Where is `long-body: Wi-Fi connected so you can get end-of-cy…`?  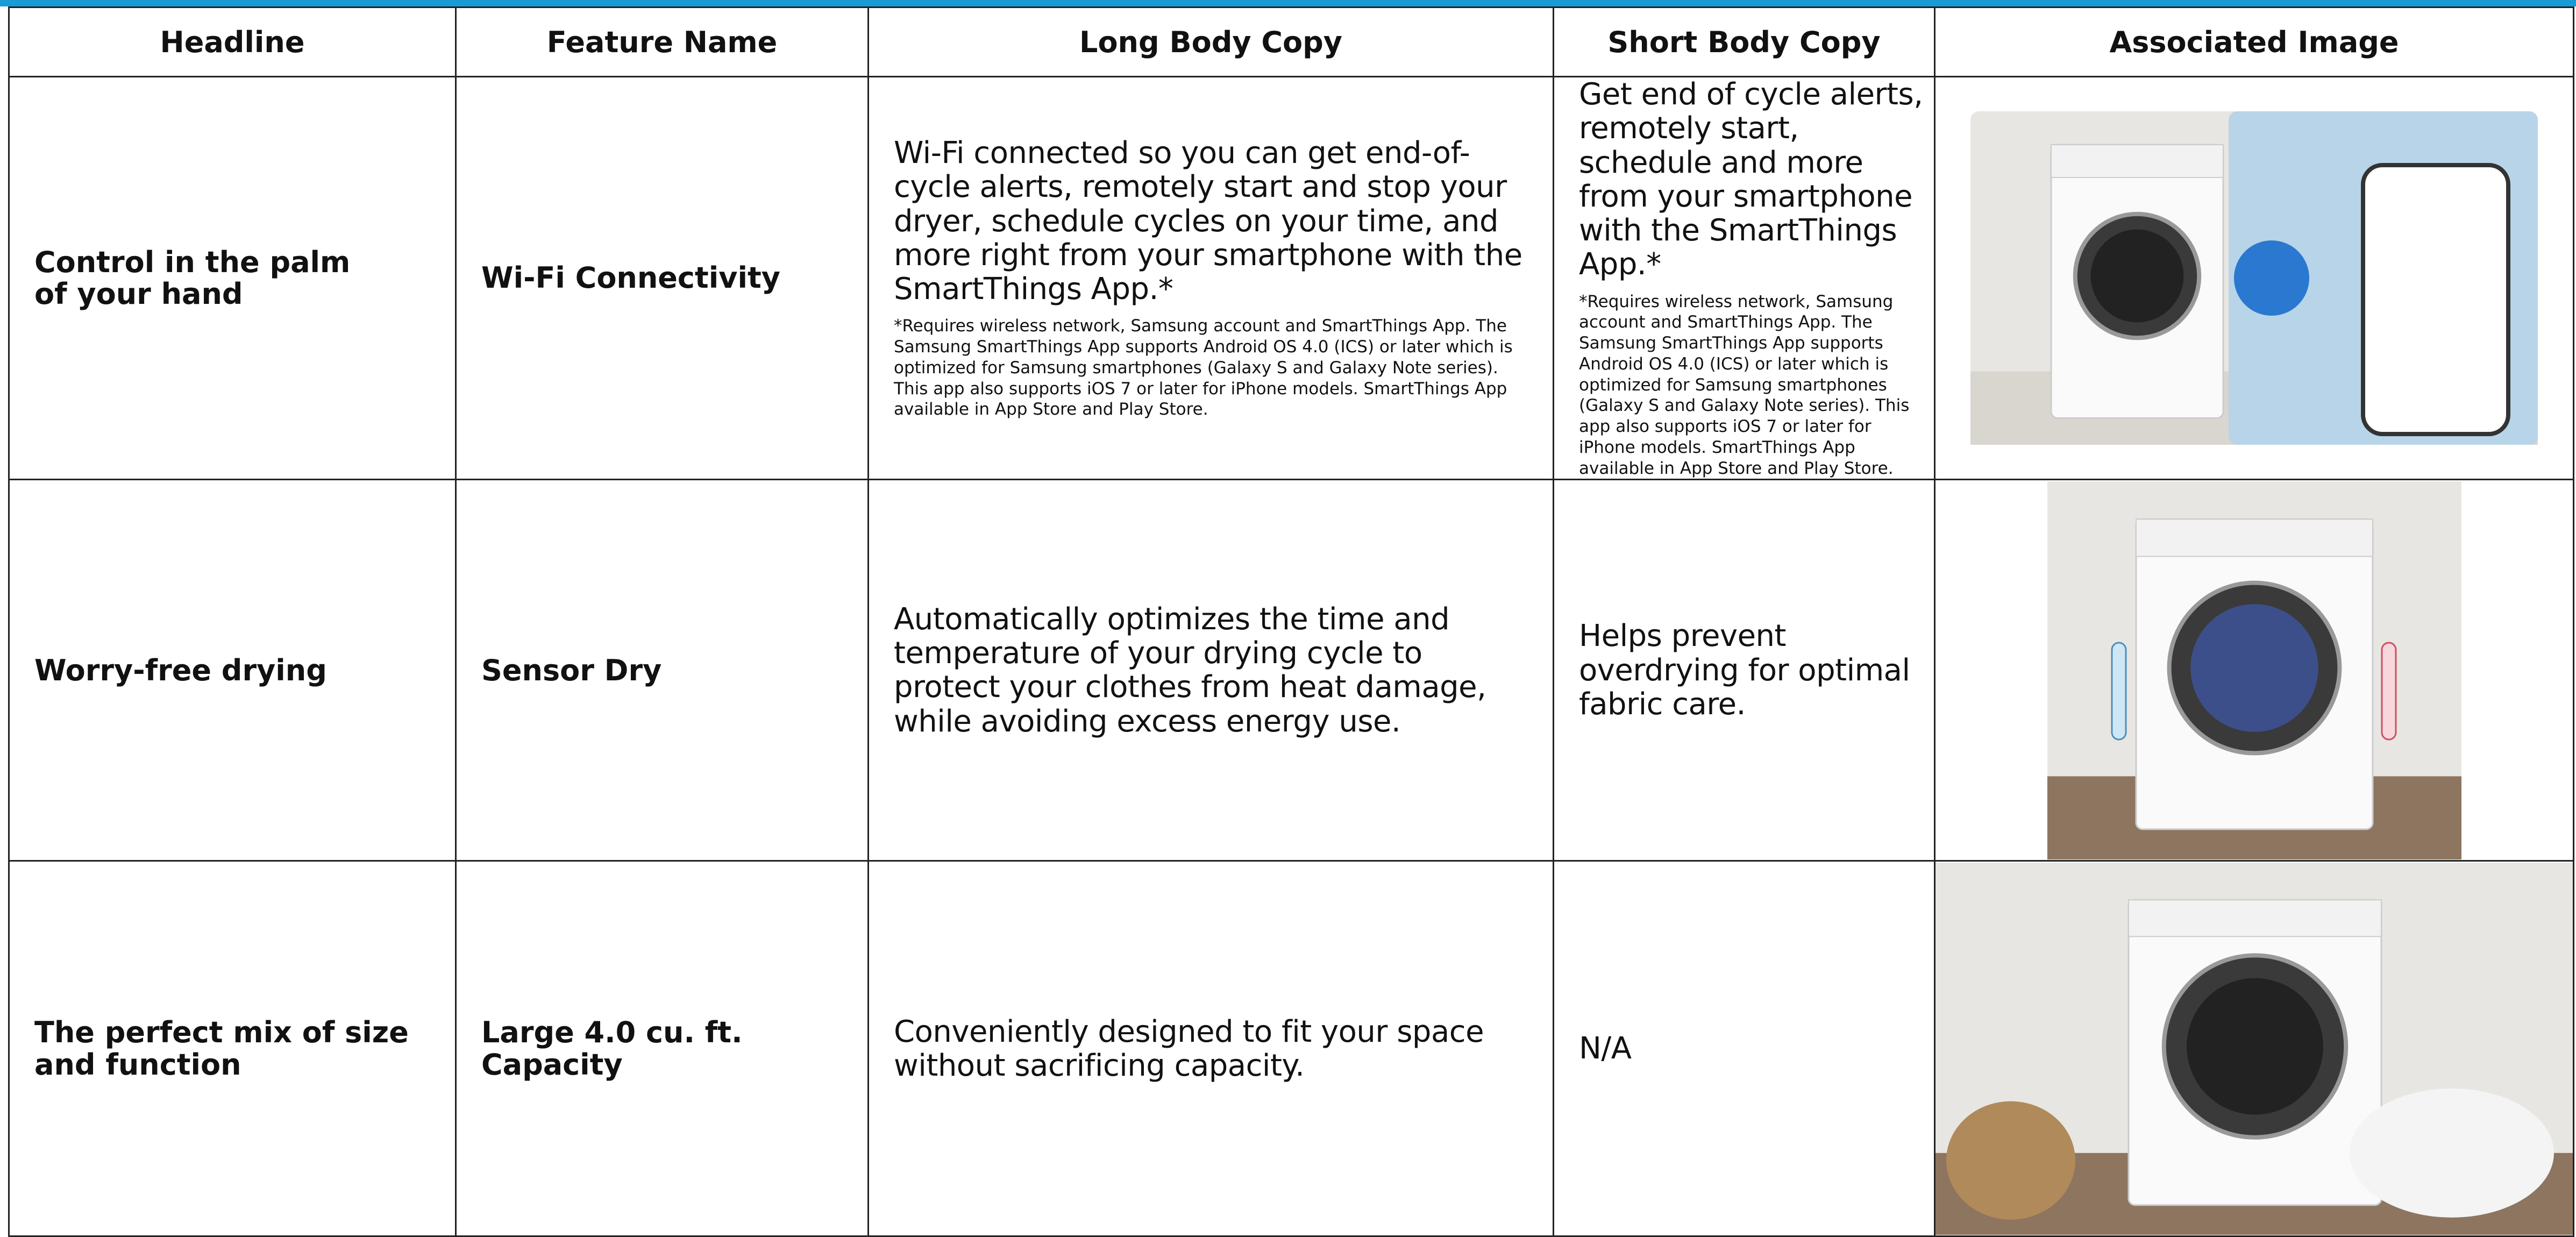
long-body: Wi-Fi connected so you can get end-of-cy… is located at coordinates (1208, 222).